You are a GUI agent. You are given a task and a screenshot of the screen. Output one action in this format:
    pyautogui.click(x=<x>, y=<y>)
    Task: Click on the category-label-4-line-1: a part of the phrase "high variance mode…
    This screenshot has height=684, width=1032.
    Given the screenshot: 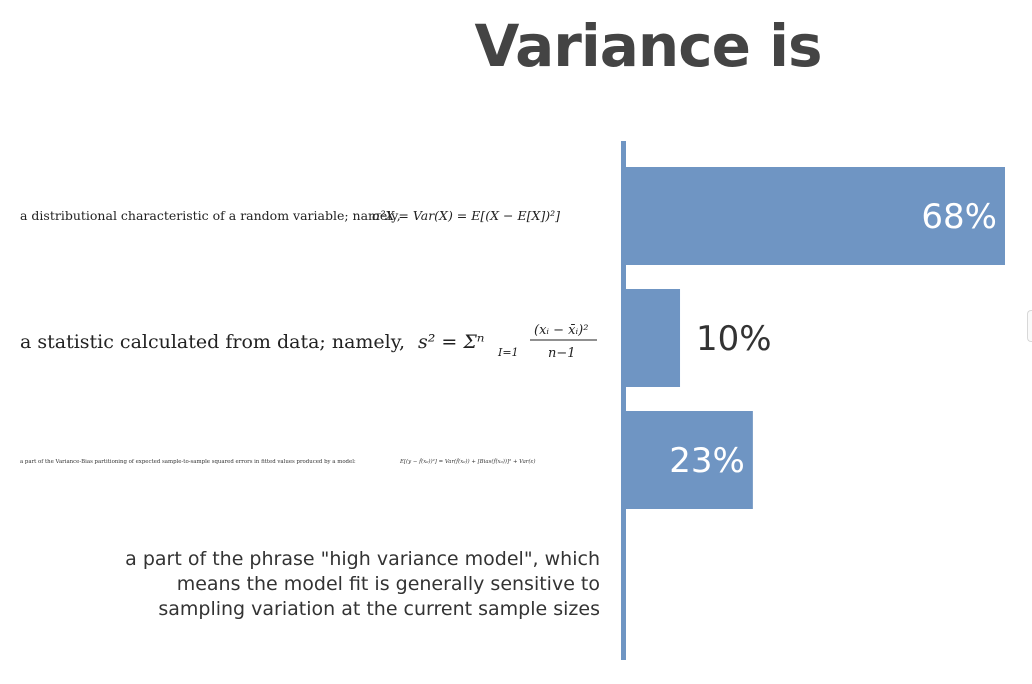 What is the action you would take?
    pyautogui.click(x=362, y=559)
    